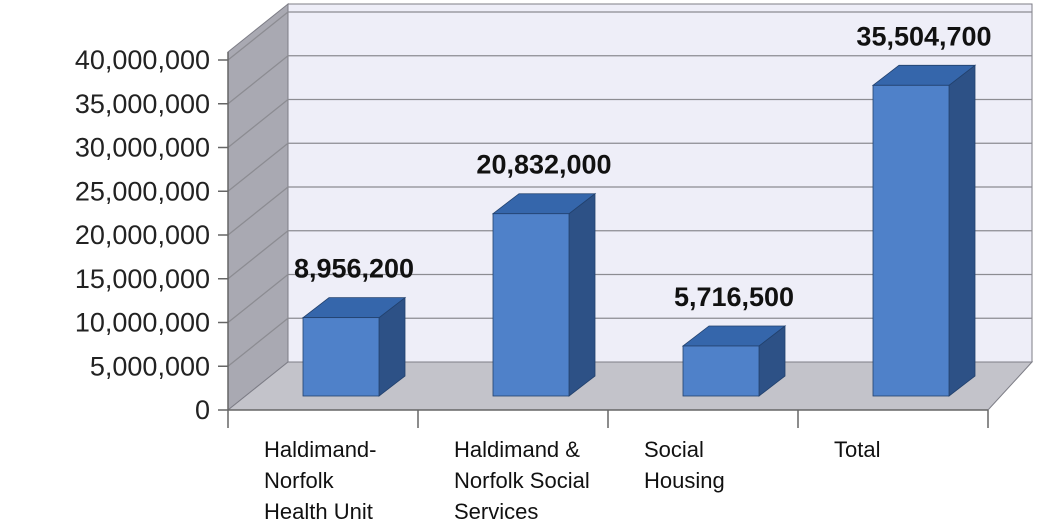 Image resolution: width=1042 pixels, height=528 pixels. What do you see at coordinates (299, 480) in the screenshot?
I see `x-tick-label: Norfolk` at bounding box center [299, 480].